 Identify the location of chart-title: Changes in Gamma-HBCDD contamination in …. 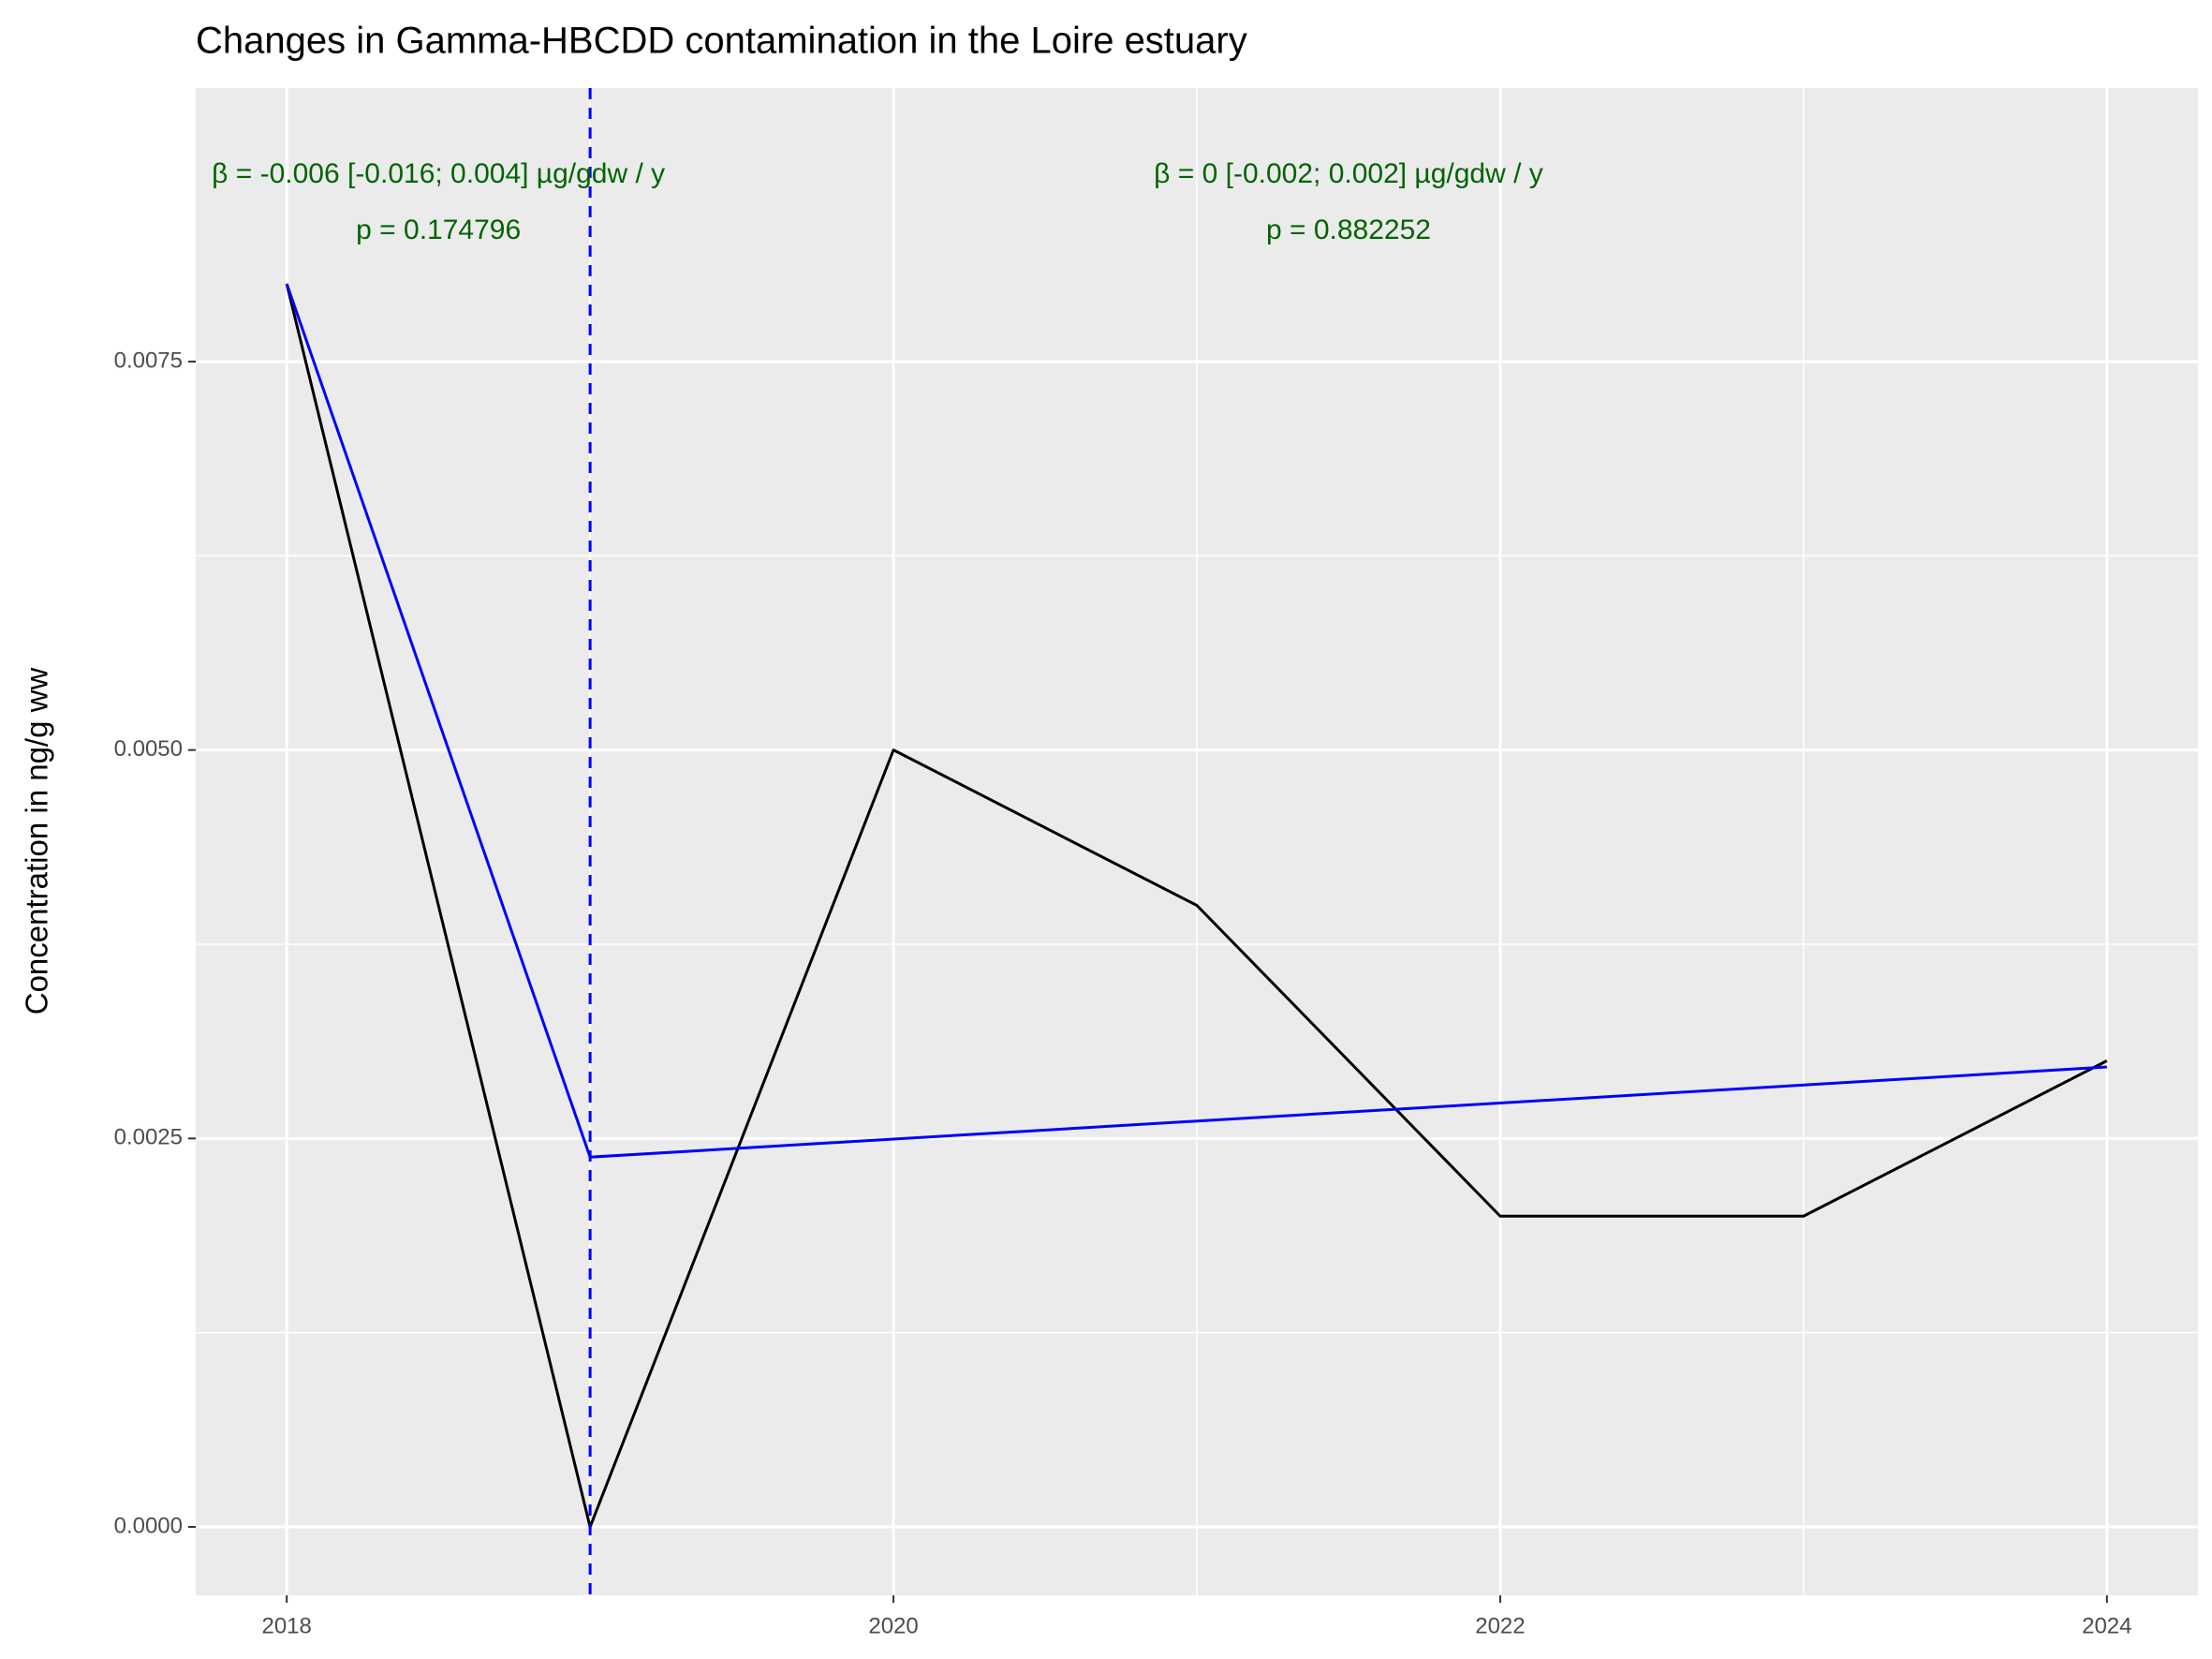
(722, 42).